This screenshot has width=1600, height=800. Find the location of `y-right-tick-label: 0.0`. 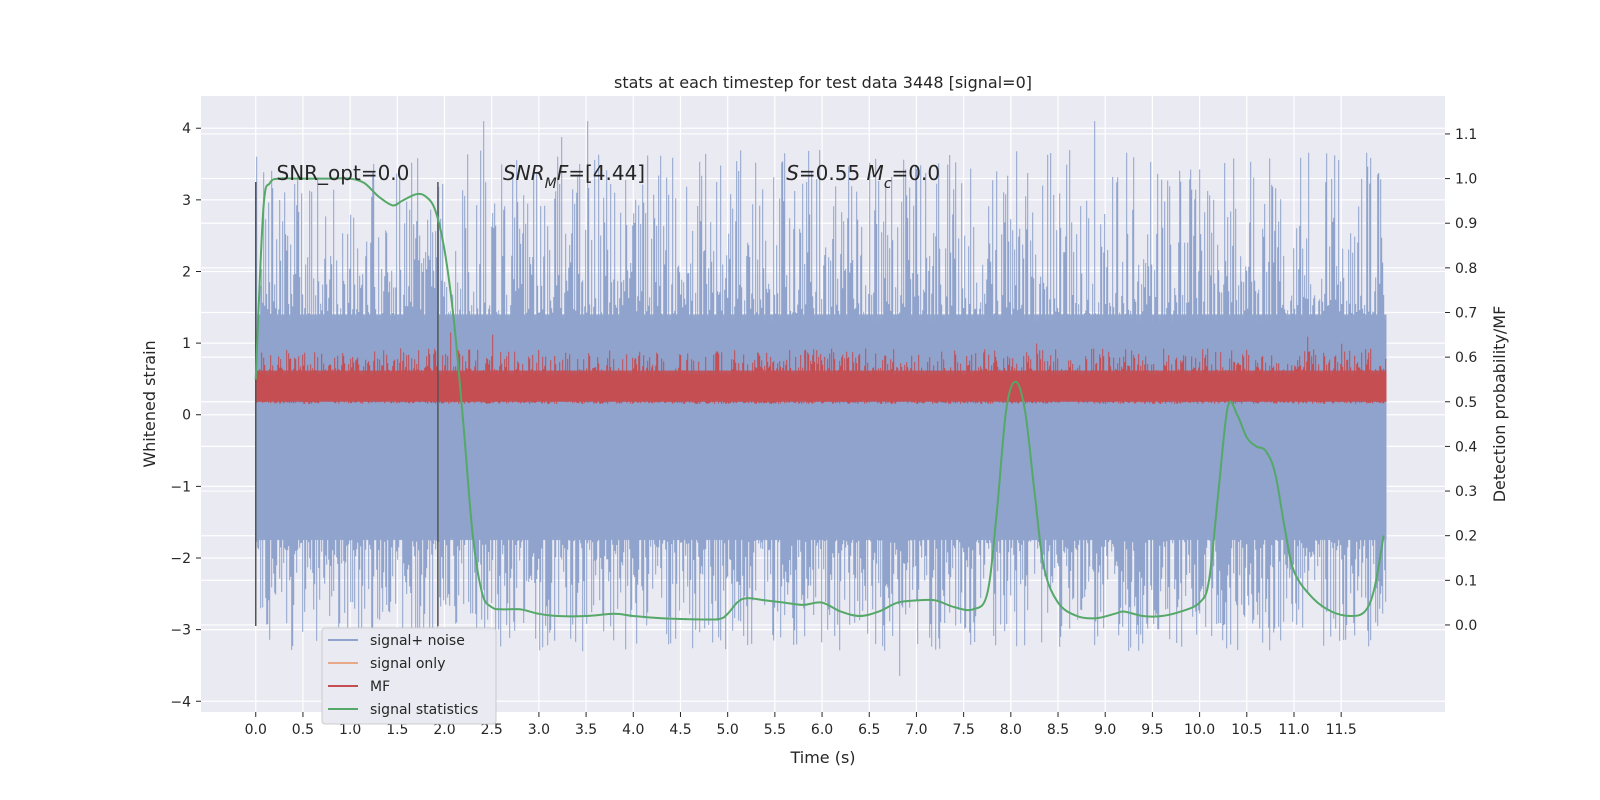

y-right-tick-label: 0.0 is located at coordinates (1466, 626).